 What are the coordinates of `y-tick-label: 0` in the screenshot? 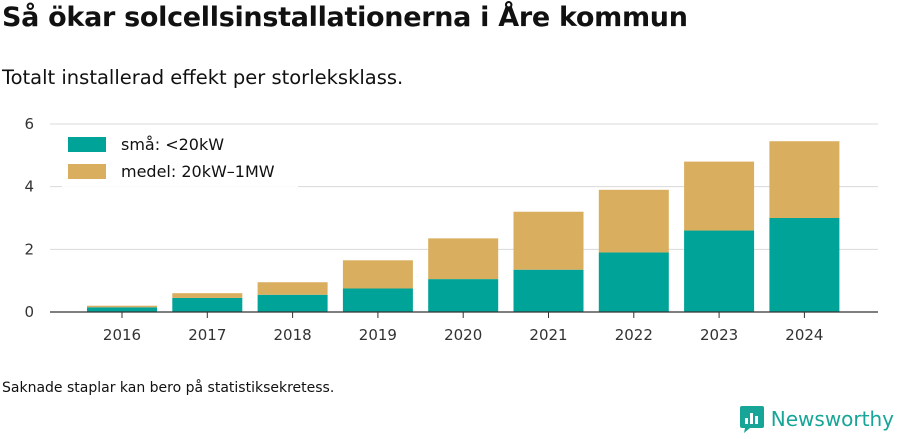 It's located at (29, 312).